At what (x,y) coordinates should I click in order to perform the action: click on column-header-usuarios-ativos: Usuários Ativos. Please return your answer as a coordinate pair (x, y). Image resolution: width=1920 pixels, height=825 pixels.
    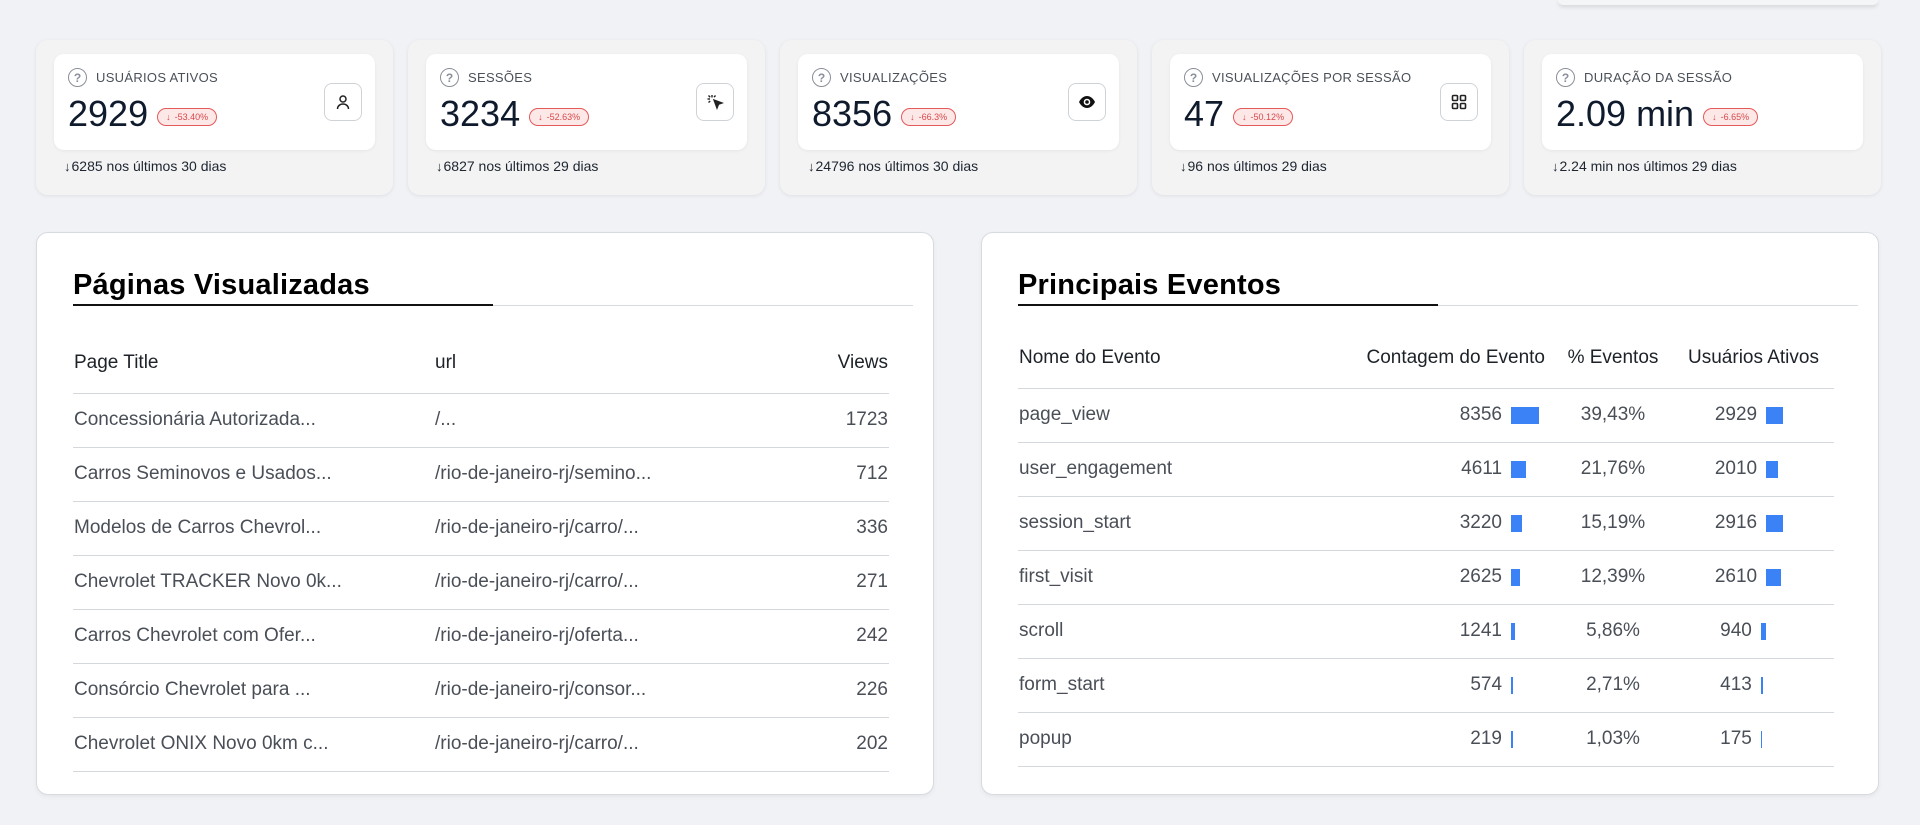
    Looking at the image, I should click on (1753, 358).